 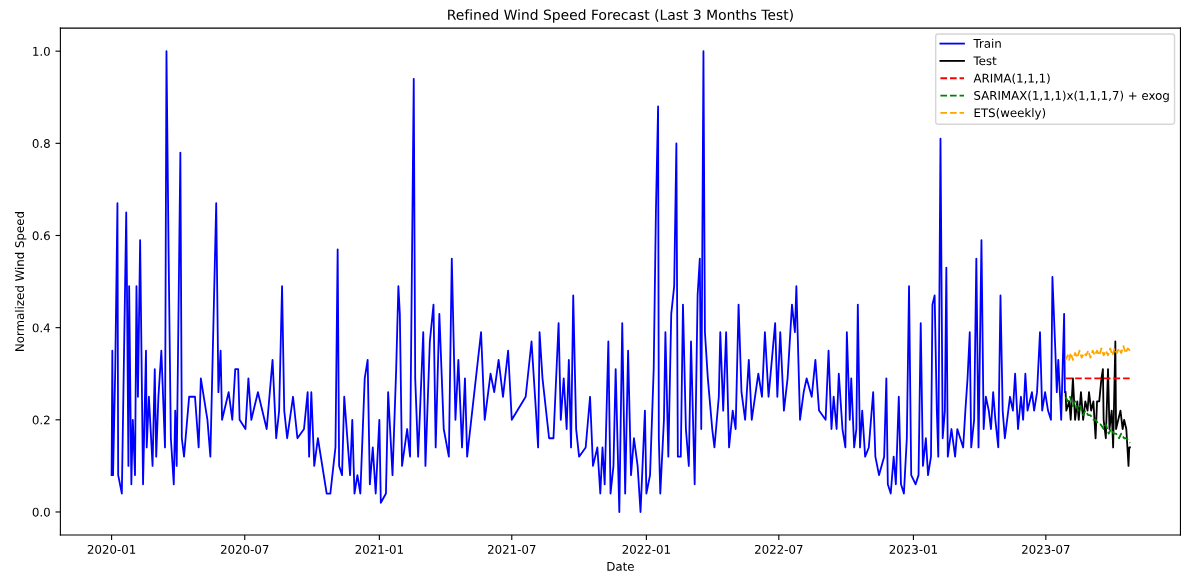 What do you see at coordinates (1011, 78) in the screenshot?
I see `legend-label: ARIMA(1,1,1)` at bounding box center [1011, 78].